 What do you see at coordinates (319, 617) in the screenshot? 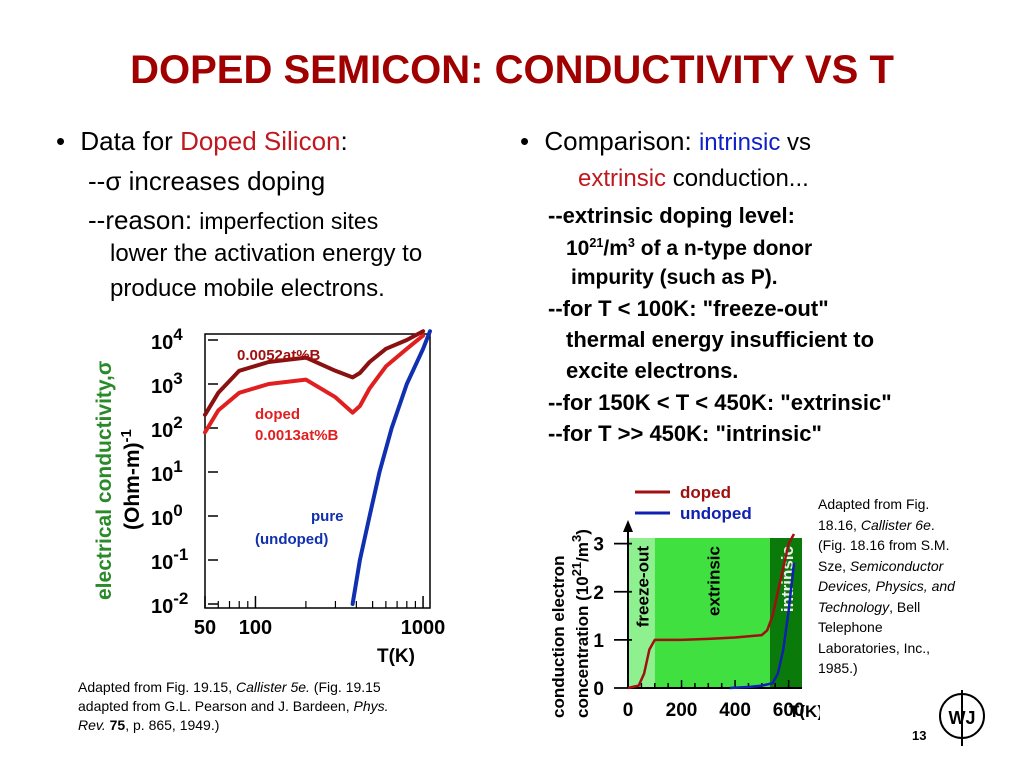
I see `chart1-x-ticks: 50 100 1000` at bounding box center [319, 617].